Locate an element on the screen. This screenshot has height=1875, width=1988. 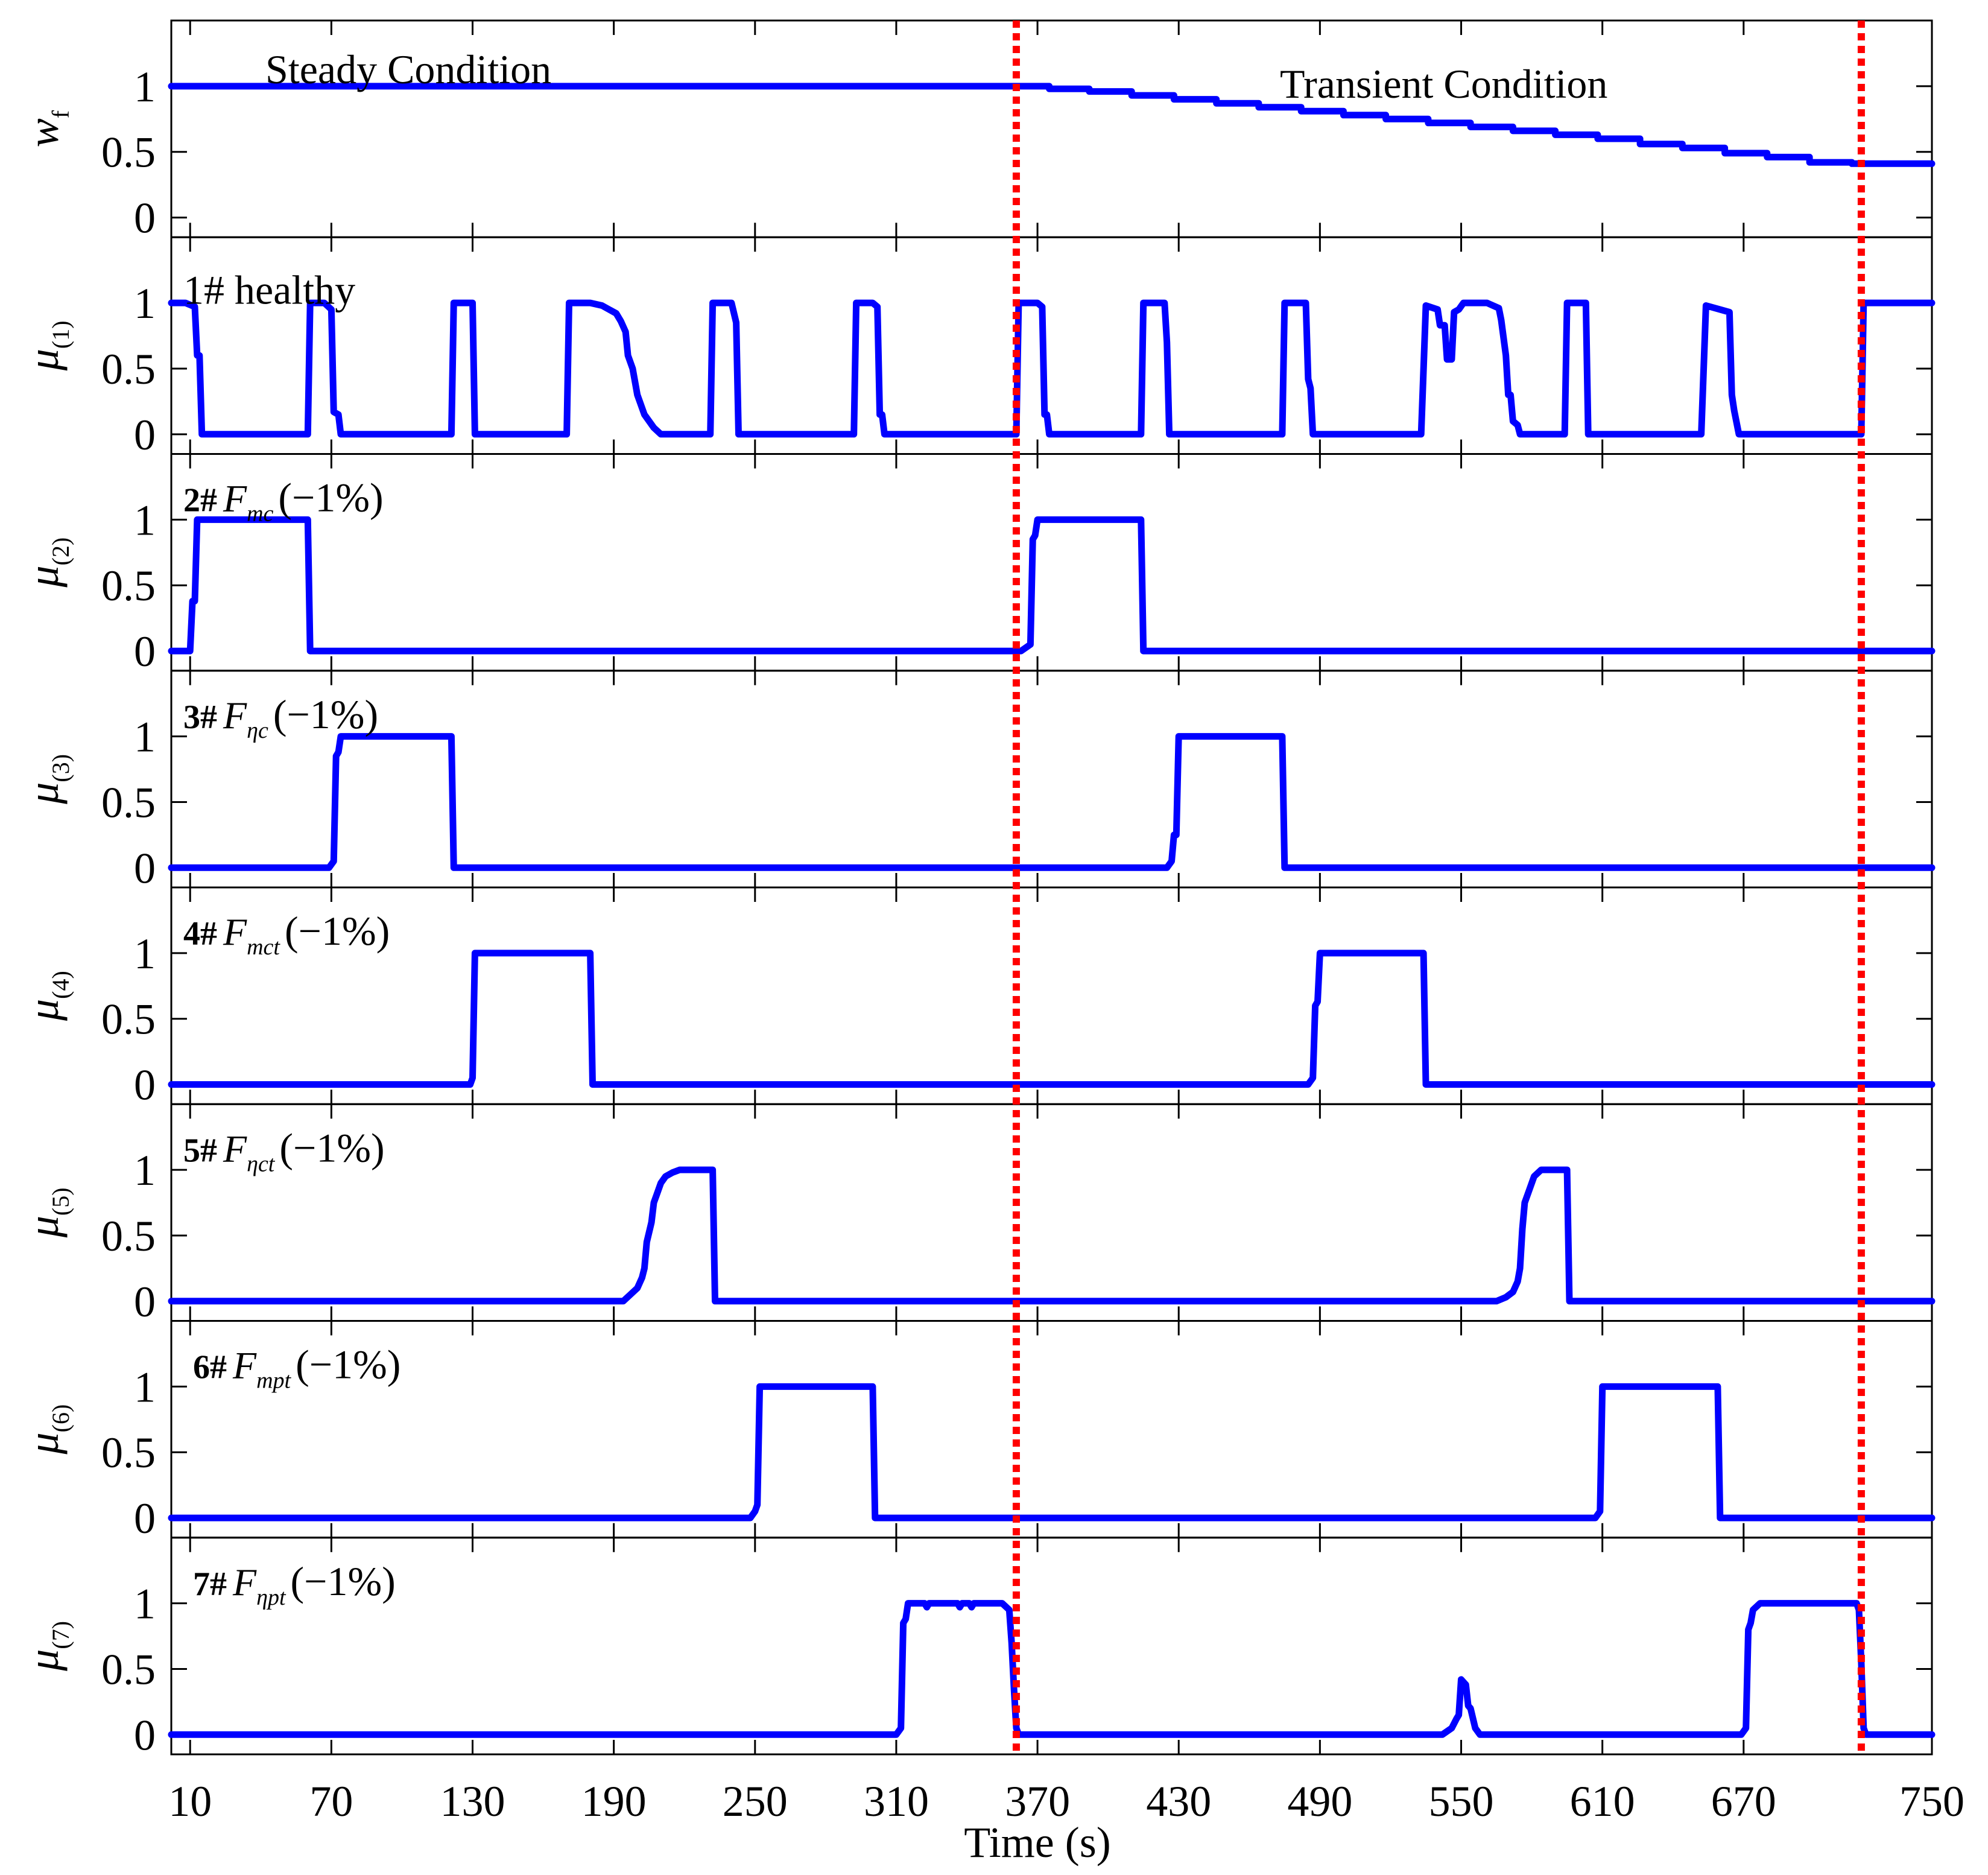
panel-mu7: 0 0.5 1 μ(7) 7# Fηpt (−1%) is located at coordinates (977, 1648).